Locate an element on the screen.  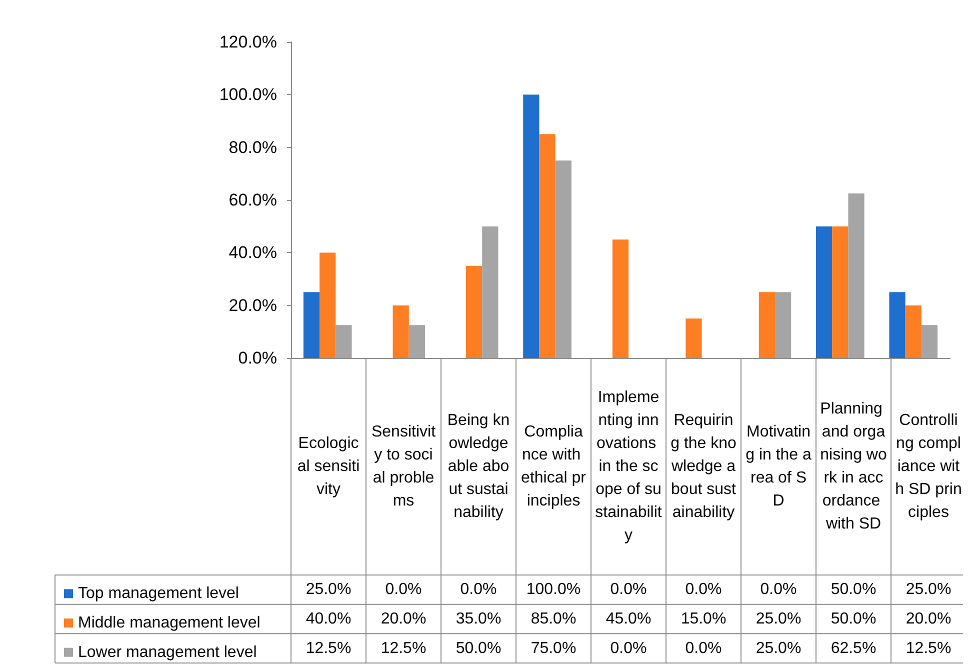
legend-label: Lower management level is located at coordinates (167, 652).